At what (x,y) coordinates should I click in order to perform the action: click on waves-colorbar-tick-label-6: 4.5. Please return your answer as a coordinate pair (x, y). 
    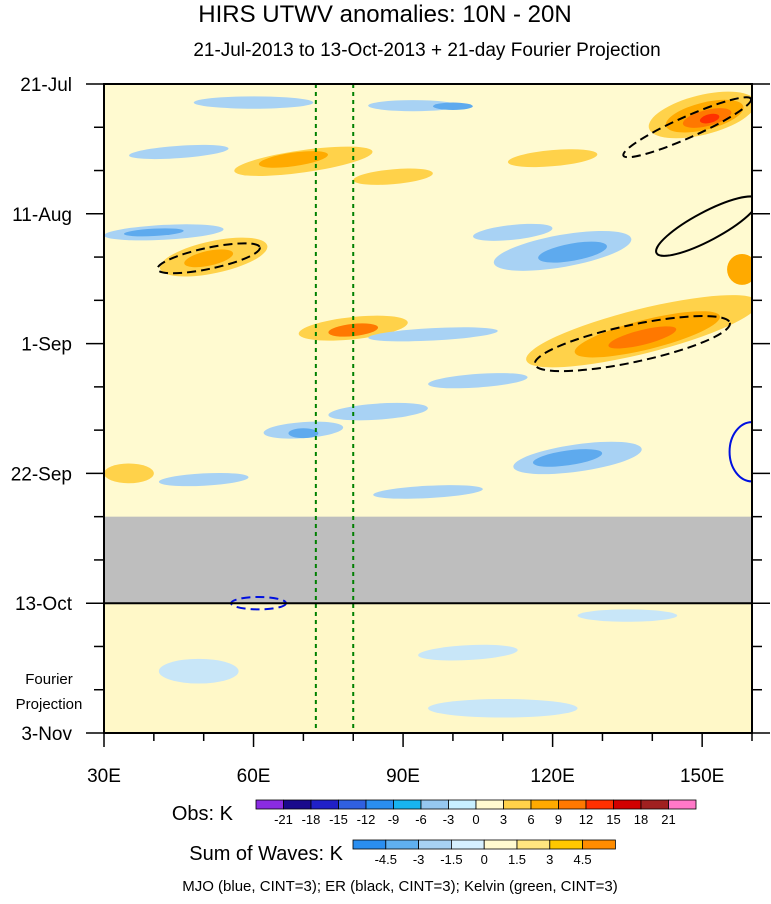
    Looking at the image, I should click on (583, 859).